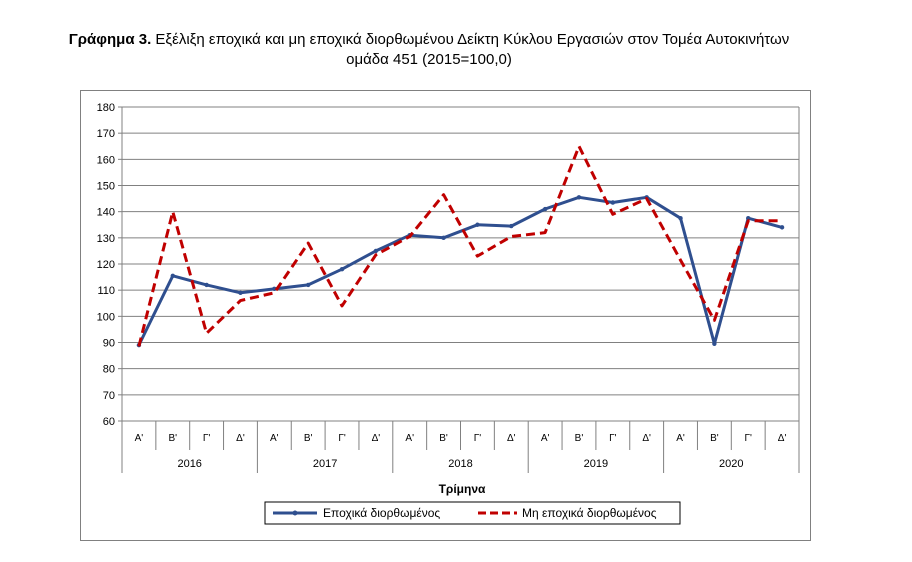 This screenshot has width=912, height=562. I want to click on y-axis: 60 70 80 90 100 110 120 130 140 150 160 170 180, so click(110, 265).